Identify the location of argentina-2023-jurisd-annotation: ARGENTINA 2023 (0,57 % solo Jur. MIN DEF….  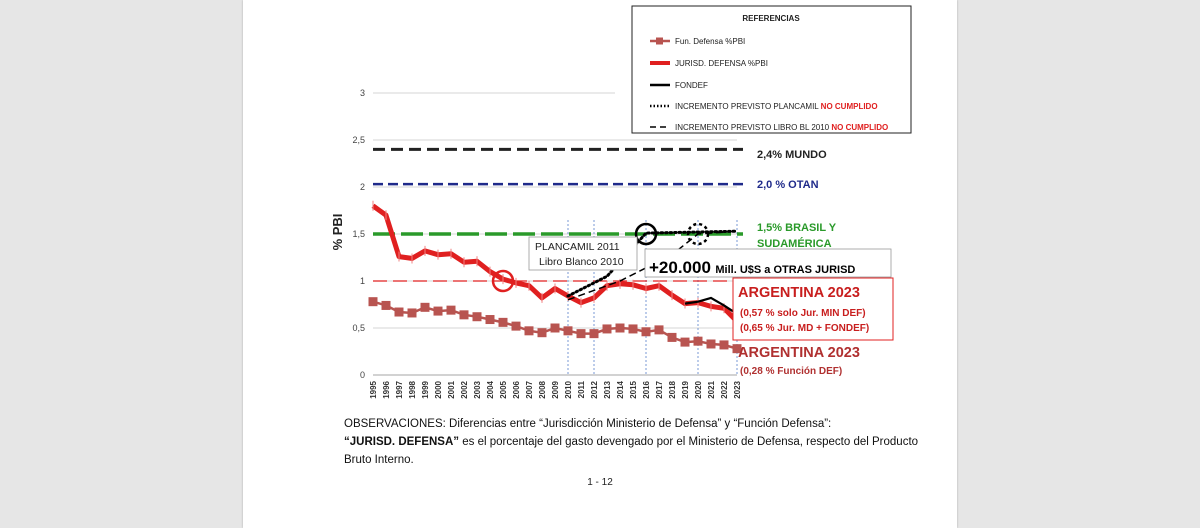
(813, 309).